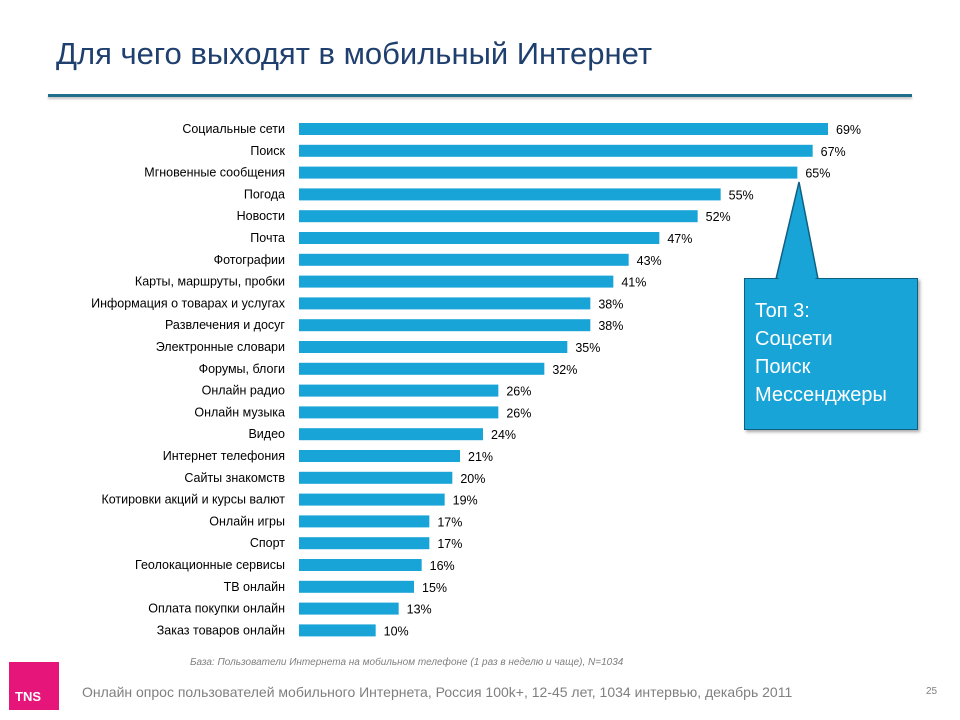 Image resolution: width=960 pixels, height=720 pixels. Describe the element at coordinates (503, 435) in the screenshot. I see `value-label: 24%` at that location.